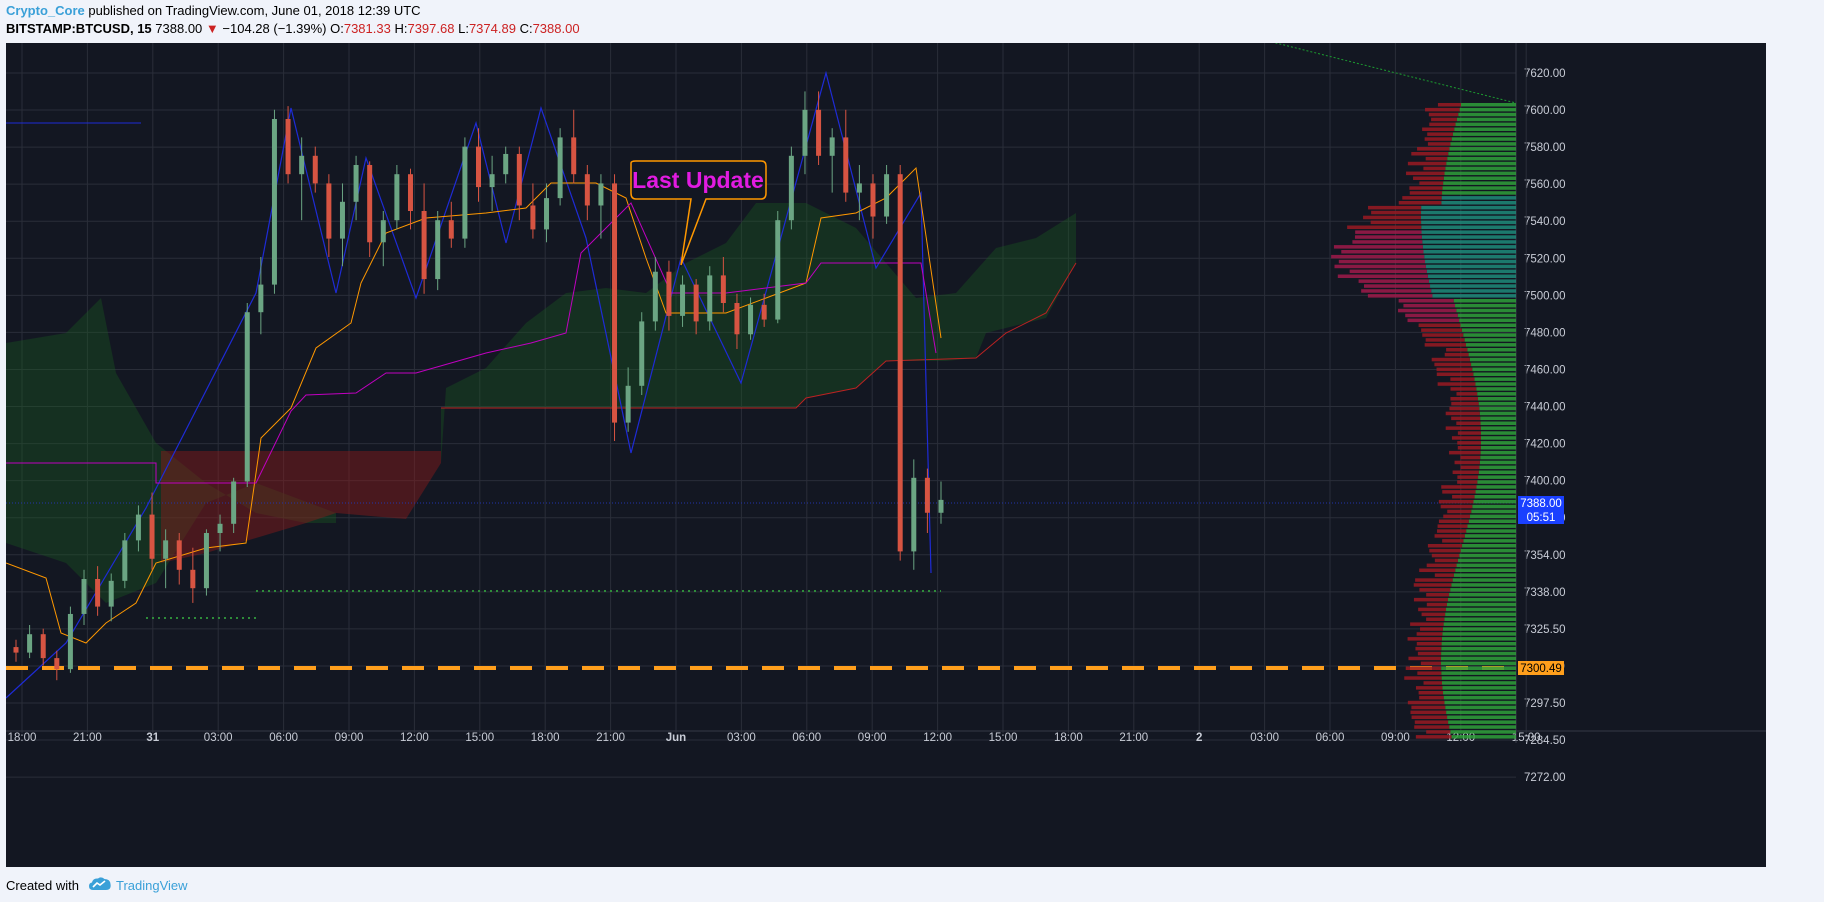  I want to click on x-tick-label: 2, so click(1199, 738).